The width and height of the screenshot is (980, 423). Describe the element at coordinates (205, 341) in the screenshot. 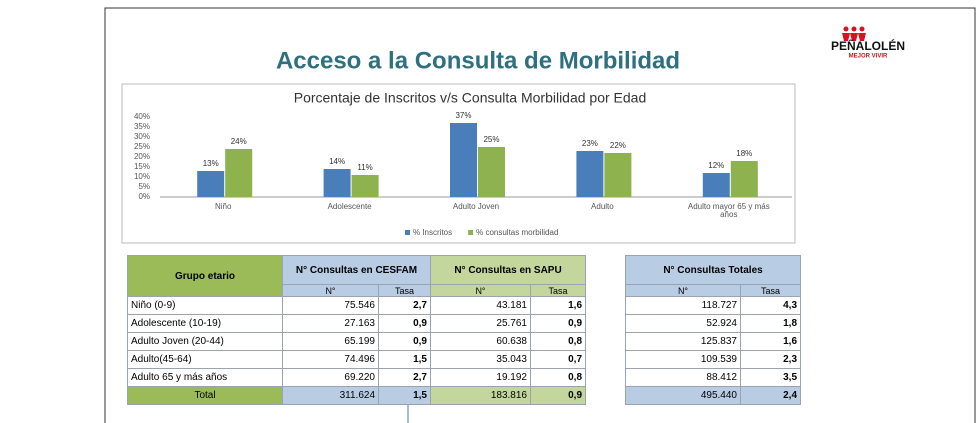

I see `table-cell: Adulto Joven (20-44)` at that location.